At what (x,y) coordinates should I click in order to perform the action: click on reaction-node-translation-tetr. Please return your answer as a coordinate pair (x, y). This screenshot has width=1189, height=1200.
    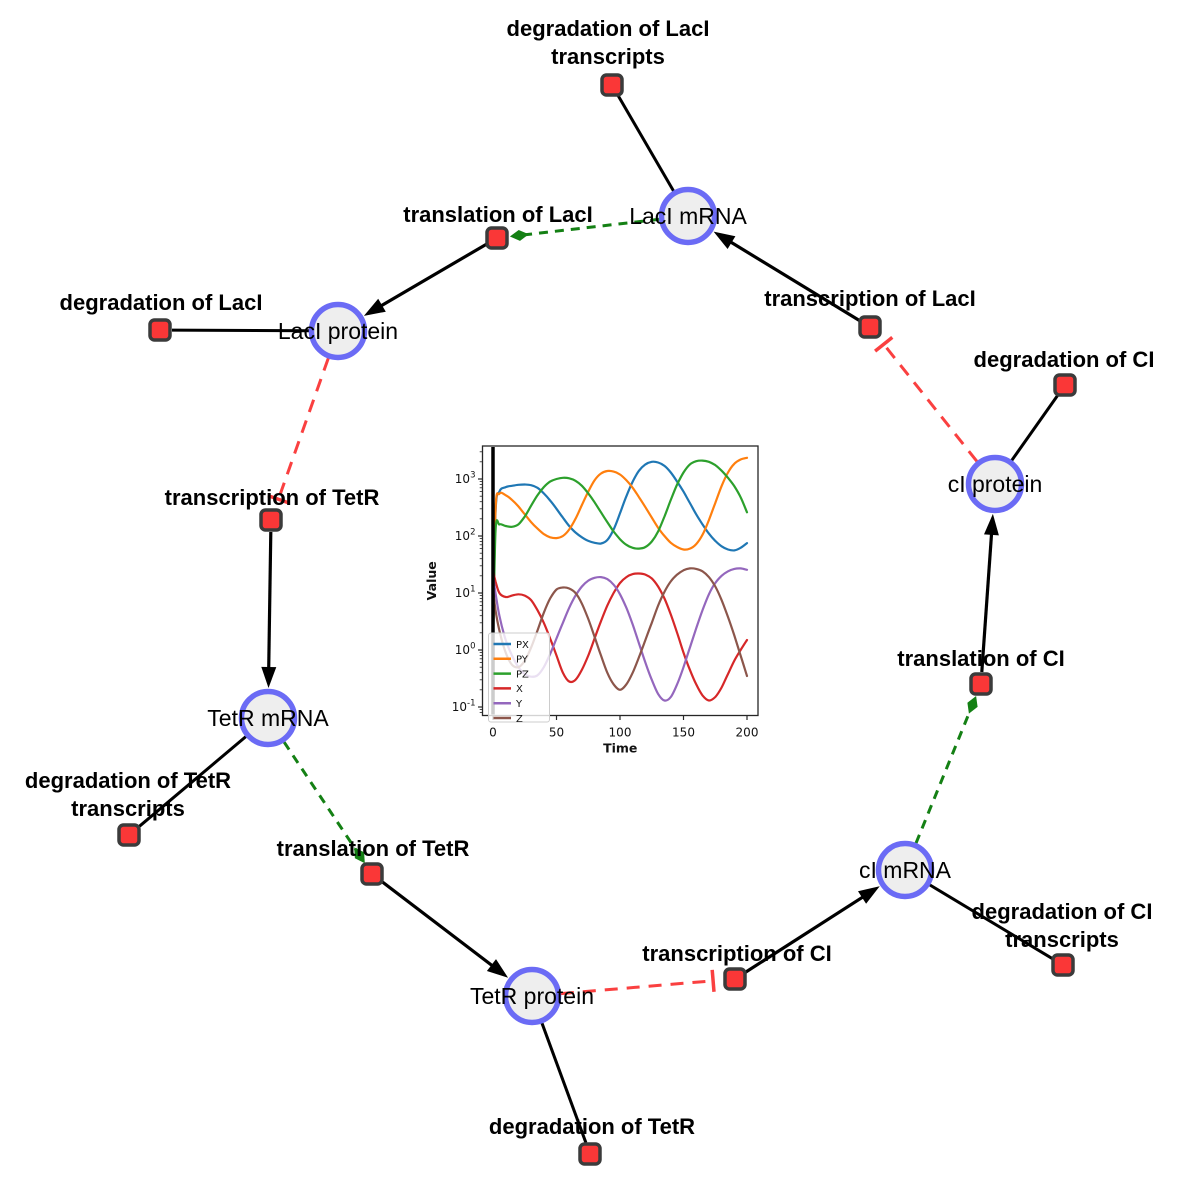
    Looking at the image, I should click on (372, 874).